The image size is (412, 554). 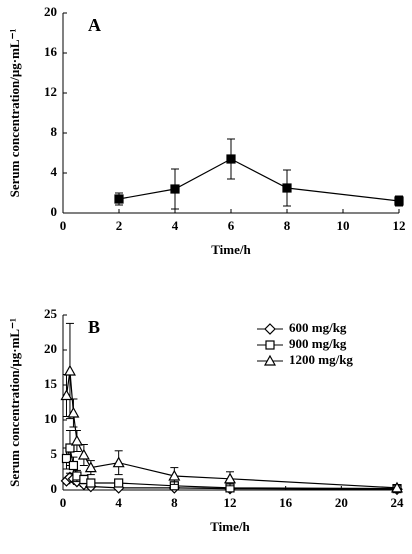 What do you see at coordinates (54, 131) in the screenshot?
I see `y-tick-label: 8` at bounding box center [54, 131].